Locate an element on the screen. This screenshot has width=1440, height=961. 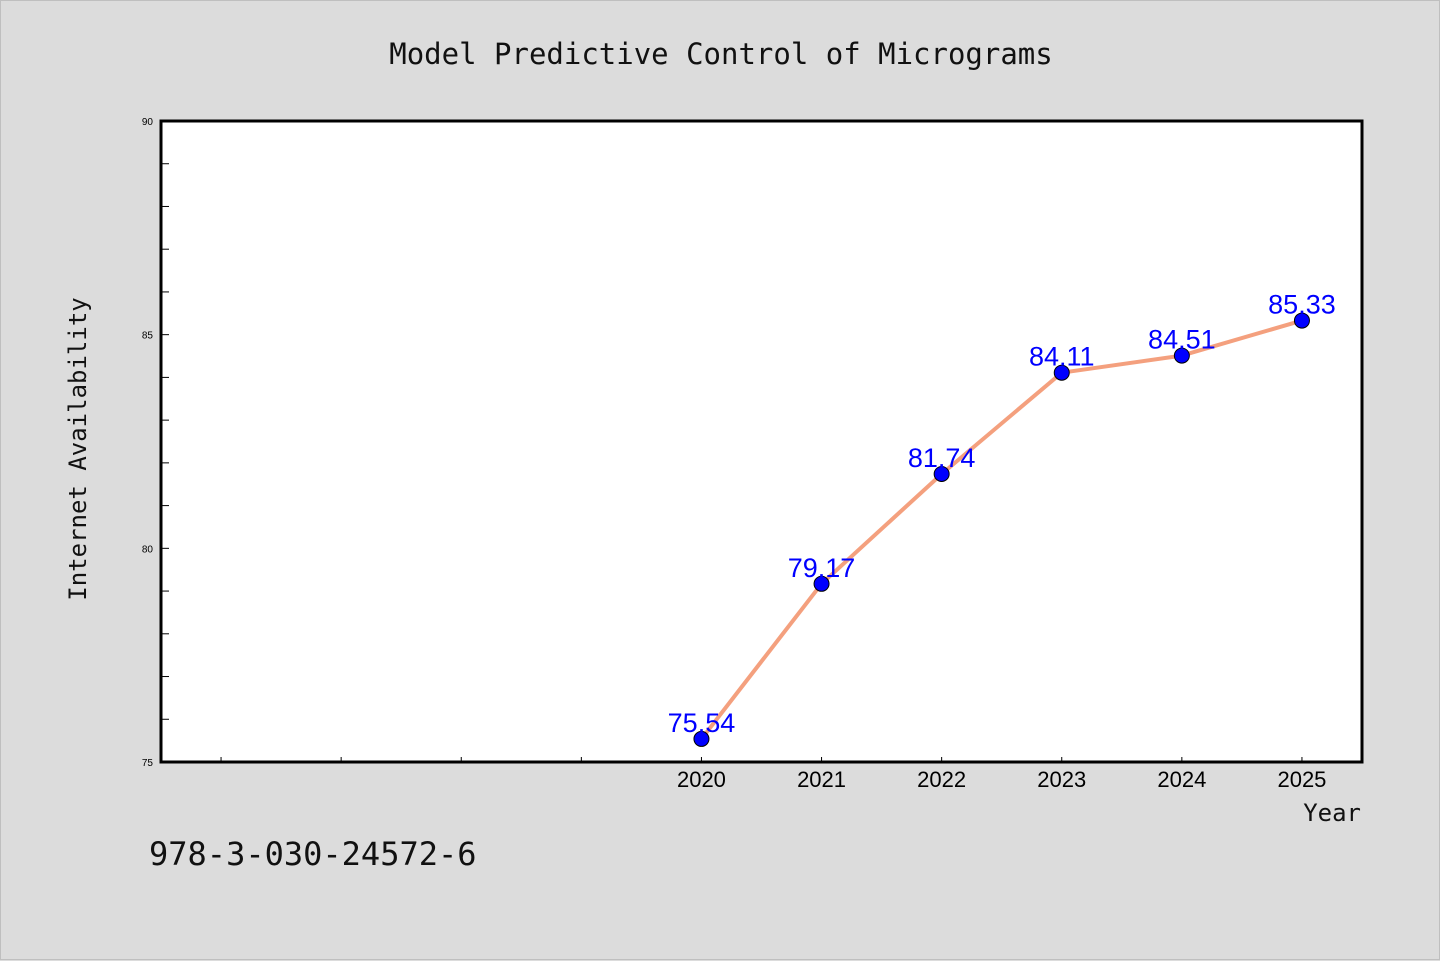
y-tick-label: 90 is located at coordinates (148, 122).